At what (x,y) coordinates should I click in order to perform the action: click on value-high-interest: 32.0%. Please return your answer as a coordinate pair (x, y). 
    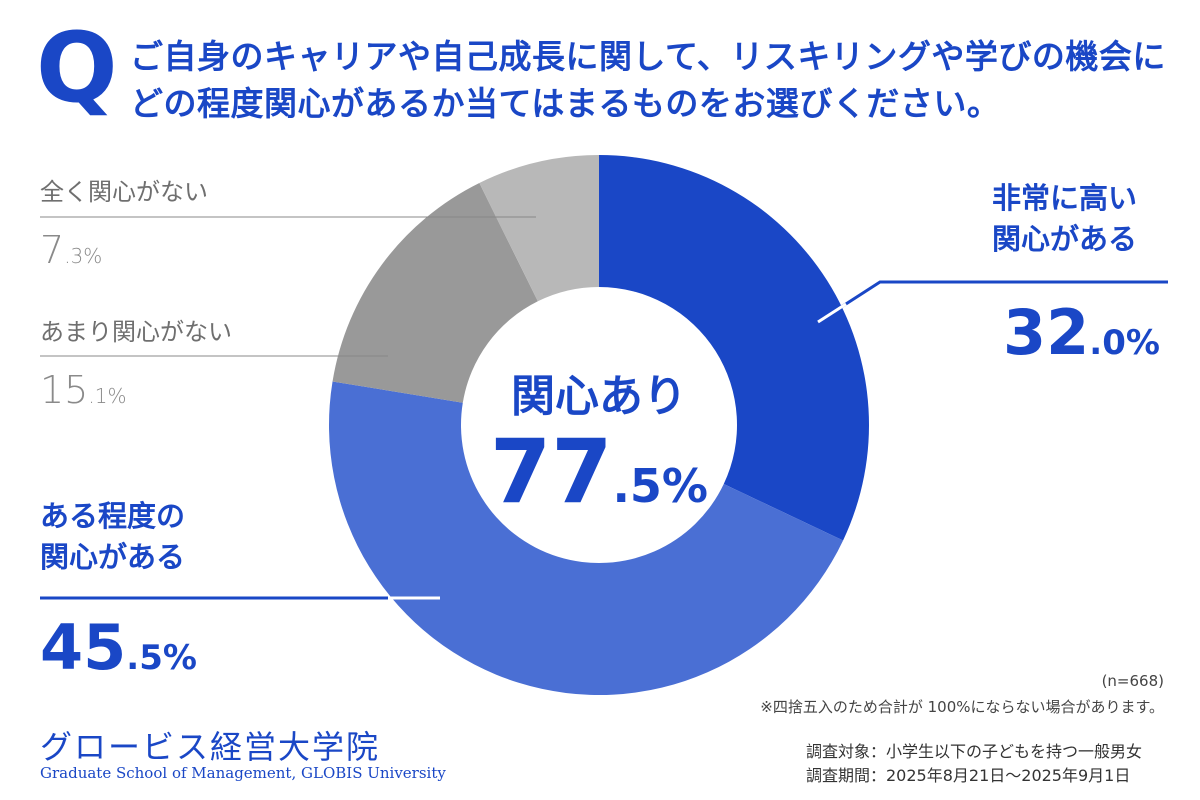
    Looking at the image, I should click on (1081, 333).